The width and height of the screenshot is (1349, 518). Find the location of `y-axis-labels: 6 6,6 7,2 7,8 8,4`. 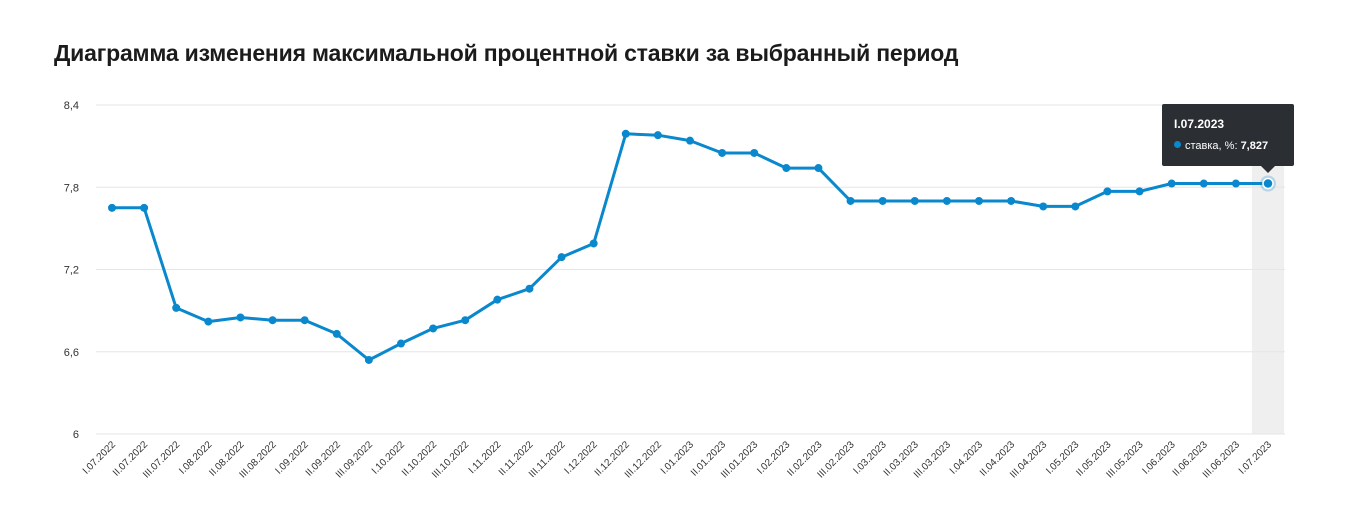

y-axis-labels: 6 6,6 7,2 7,8 8,4 is located at coordinates (71, 270).